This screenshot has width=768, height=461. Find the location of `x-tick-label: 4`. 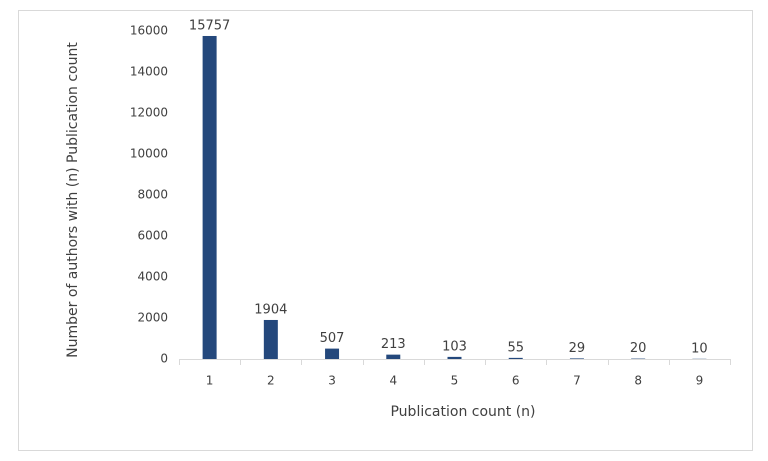

x-tick-label: 4 is located at coordinates (393, 381).